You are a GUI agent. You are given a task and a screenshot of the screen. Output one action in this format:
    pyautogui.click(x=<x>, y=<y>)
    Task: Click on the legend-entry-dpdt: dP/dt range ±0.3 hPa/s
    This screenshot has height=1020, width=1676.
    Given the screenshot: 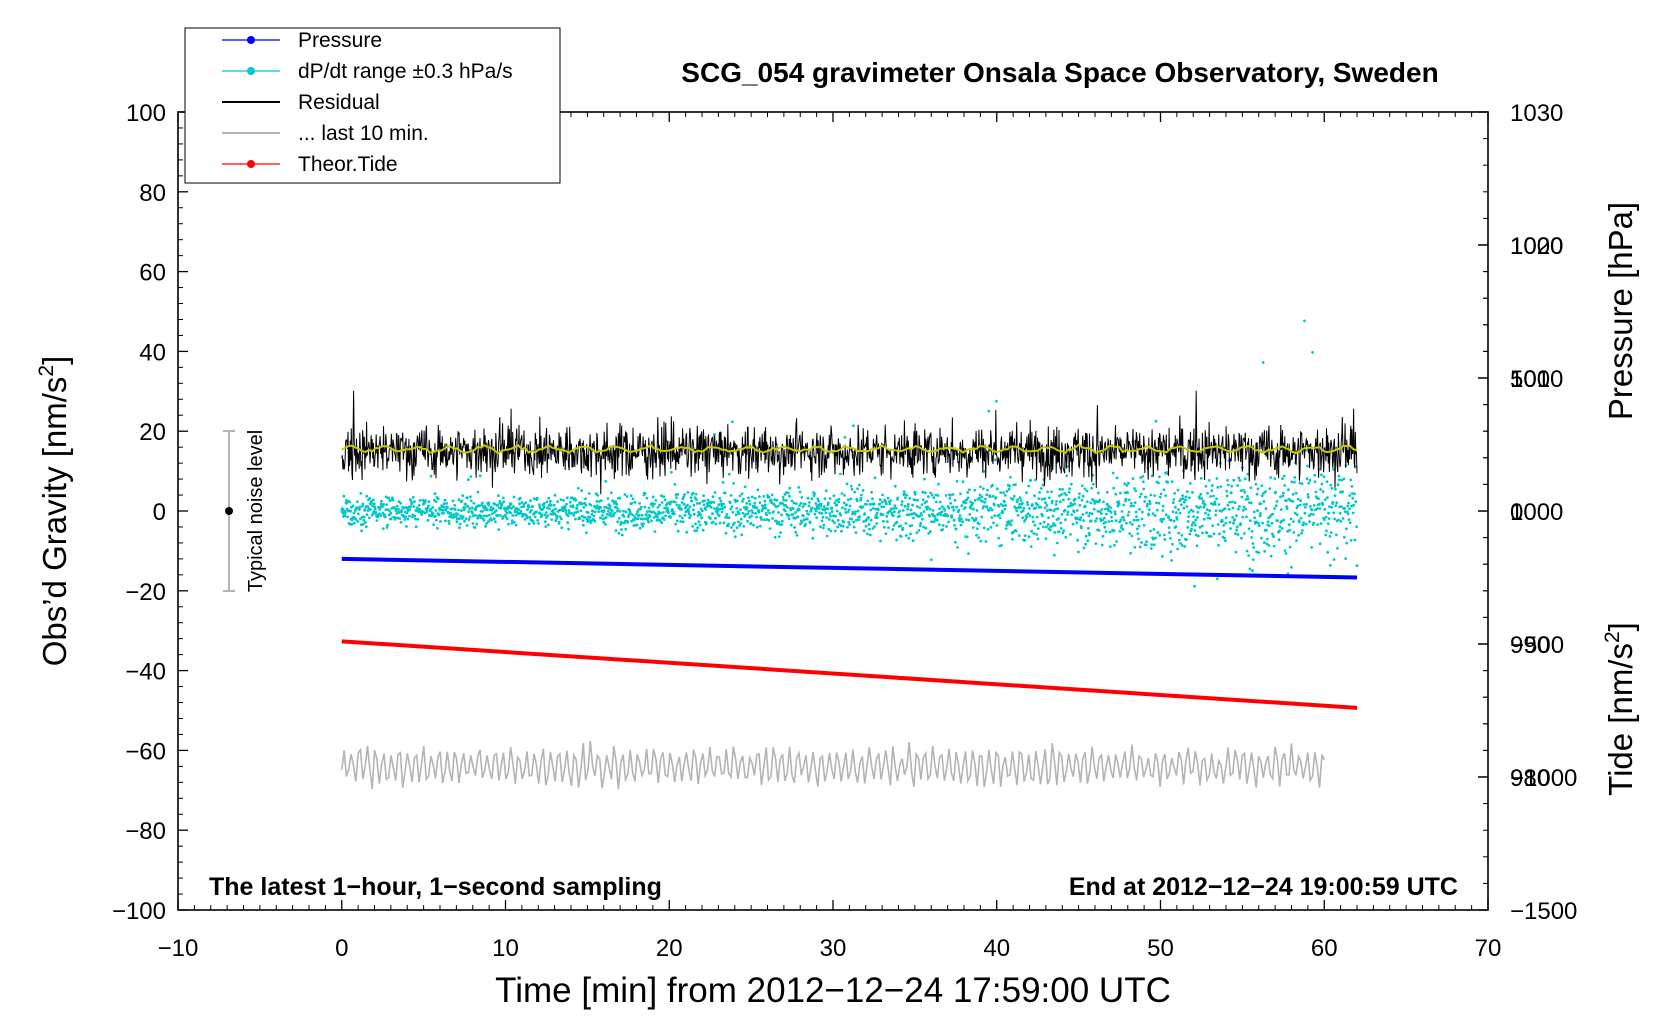 What is the action you would take?
    pyautogui.click(x=367, y=71)
    